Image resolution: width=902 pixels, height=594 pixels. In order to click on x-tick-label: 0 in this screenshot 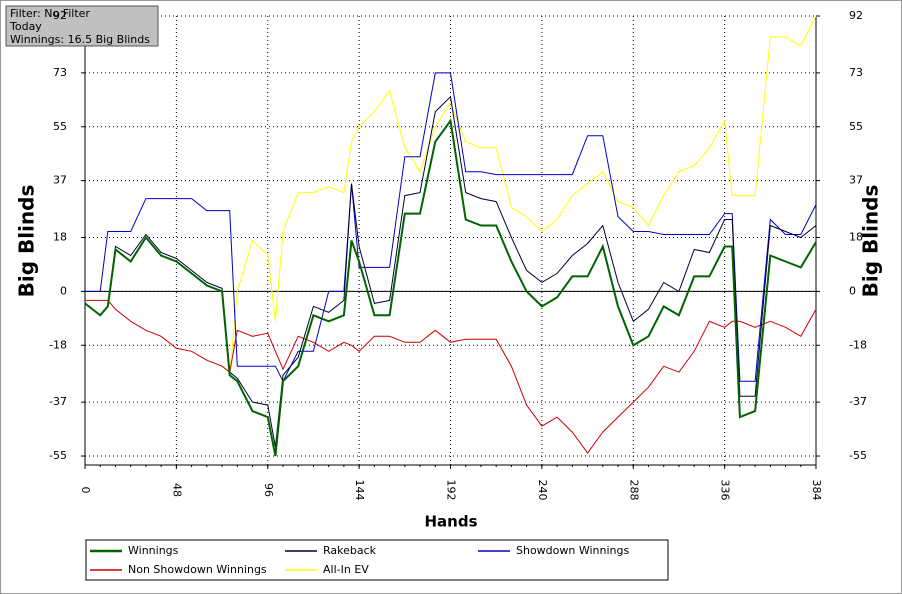, I will do `click(85, 490)`.